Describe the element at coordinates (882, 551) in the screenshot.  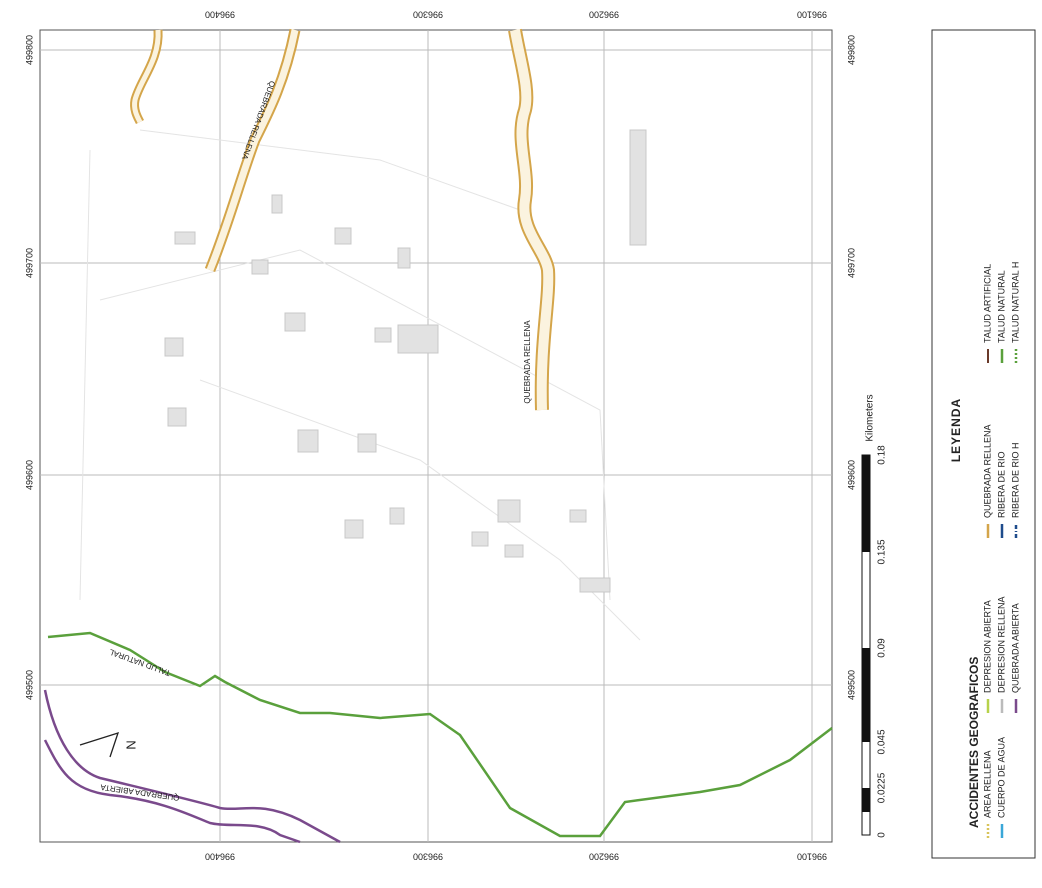
I see `scale-tick-label: 0.135` at that location.